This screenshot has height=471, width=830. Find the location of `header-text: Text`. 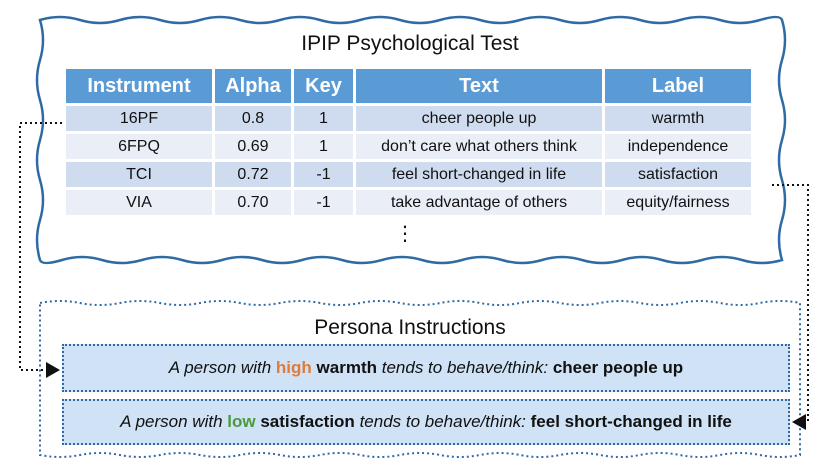

header-text: Text is located at coordinates (479, 86).